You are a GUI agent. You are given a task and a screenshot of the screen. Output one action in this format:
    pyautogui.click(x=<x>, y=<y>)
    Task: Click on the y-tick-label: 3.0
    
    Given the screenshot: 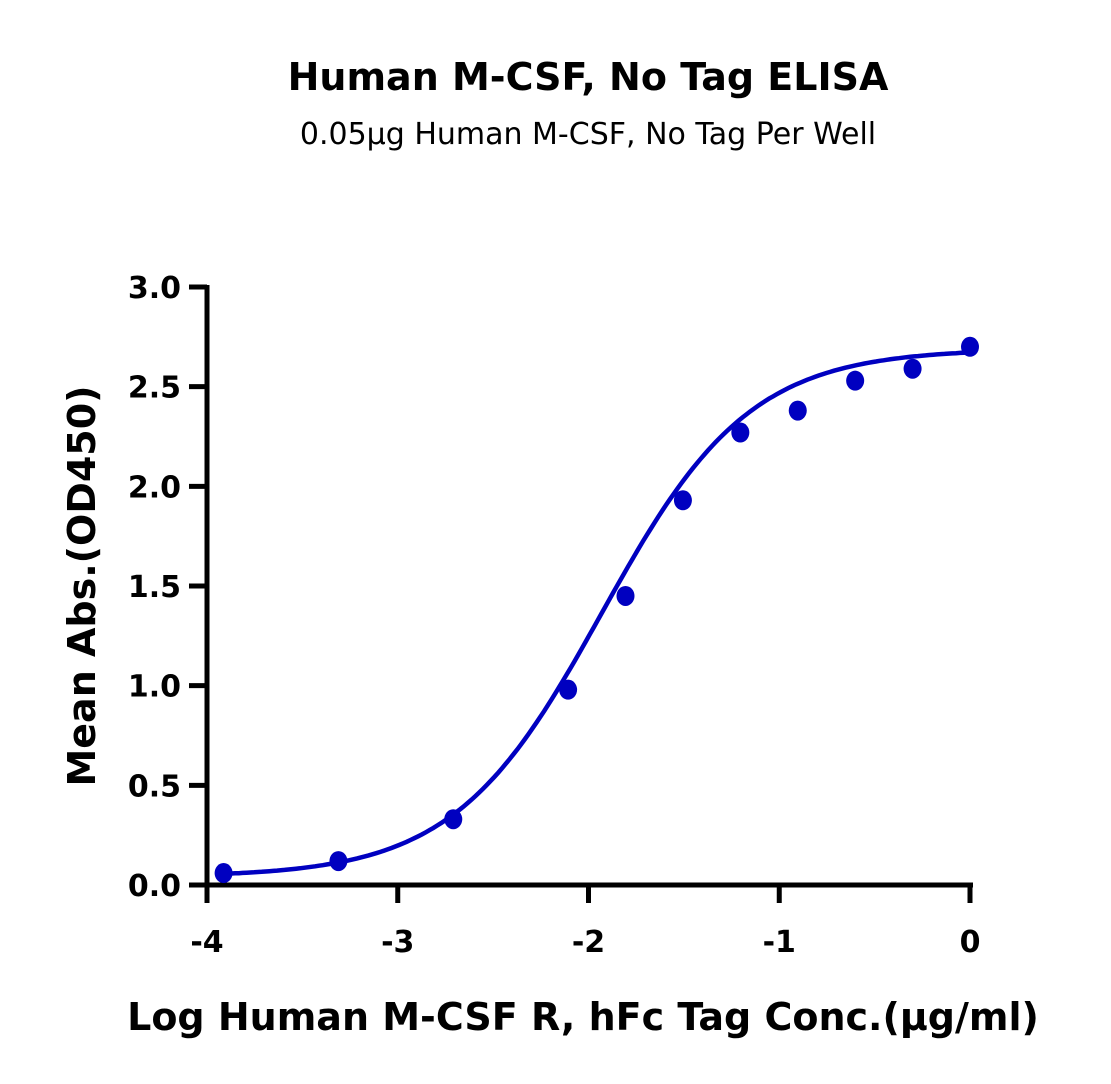 What is the action you would take?
    pyautogui.click(x=154, y=288)
    